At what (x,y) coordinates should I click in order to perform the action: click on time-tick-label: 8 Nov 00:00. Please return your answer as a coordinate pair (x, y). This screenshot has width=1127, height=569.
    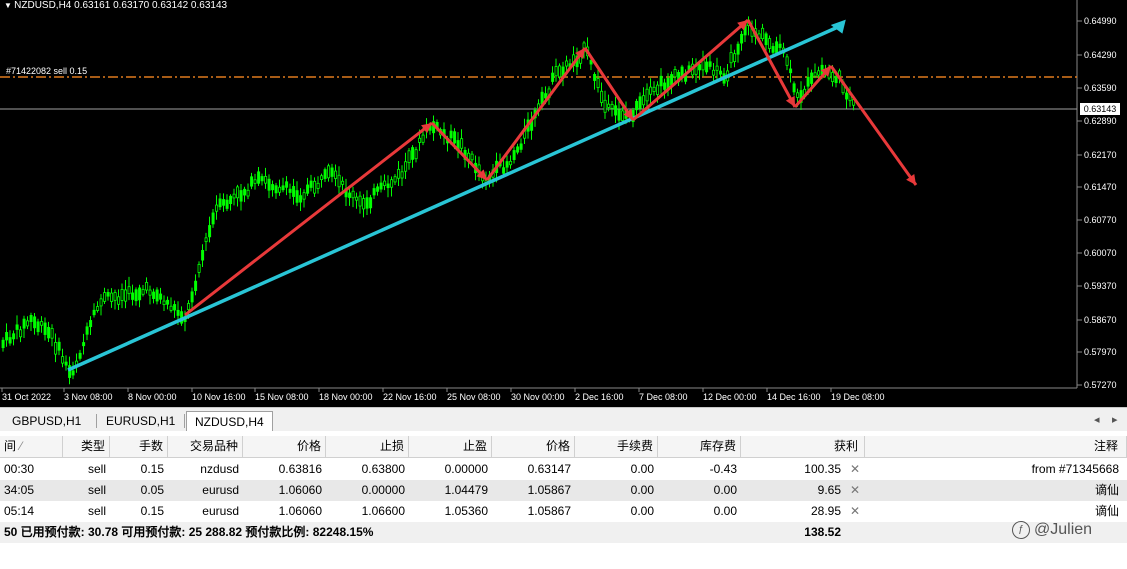
    Looking at the image, I should click on (152, 397).